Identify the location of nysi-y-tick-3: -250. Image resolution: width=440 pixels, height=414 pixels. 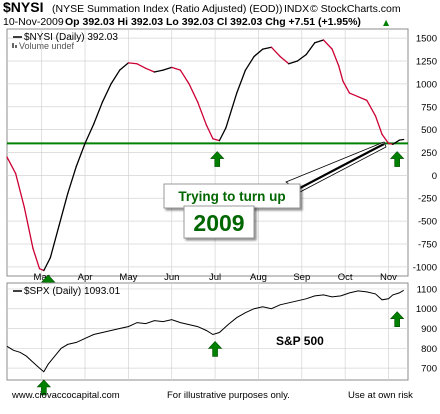
(427, 199).